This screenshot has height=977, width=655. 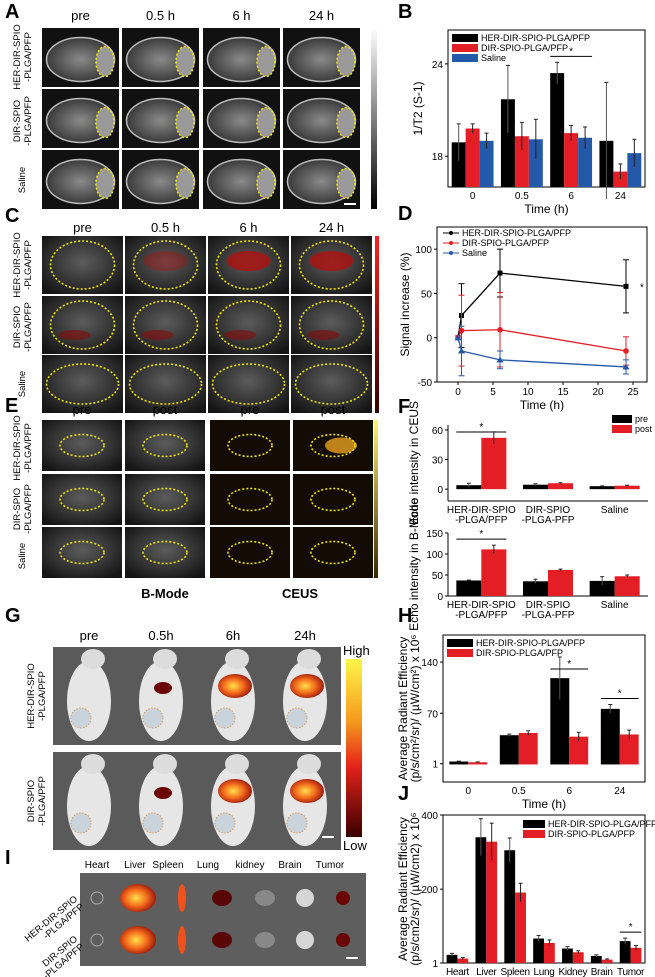 I want to click on colorbar-high-label: High, so click(x=356, y=650).